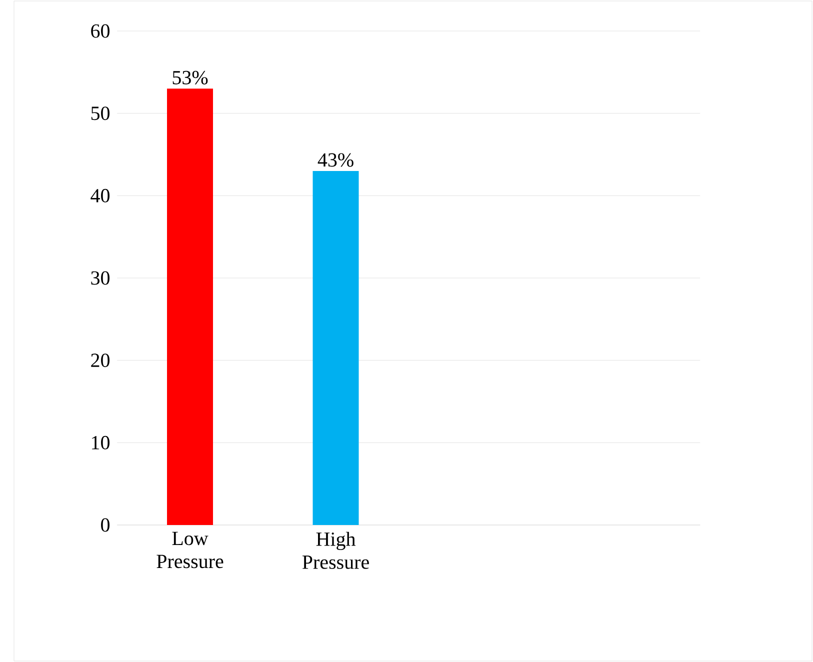 Image resolution: width=813 pixels, height=662 pixels. What do you see at coordinates (100, 361) in the screenshot?
I see `y-tick-label: 20` at bounding box center [100, 361].